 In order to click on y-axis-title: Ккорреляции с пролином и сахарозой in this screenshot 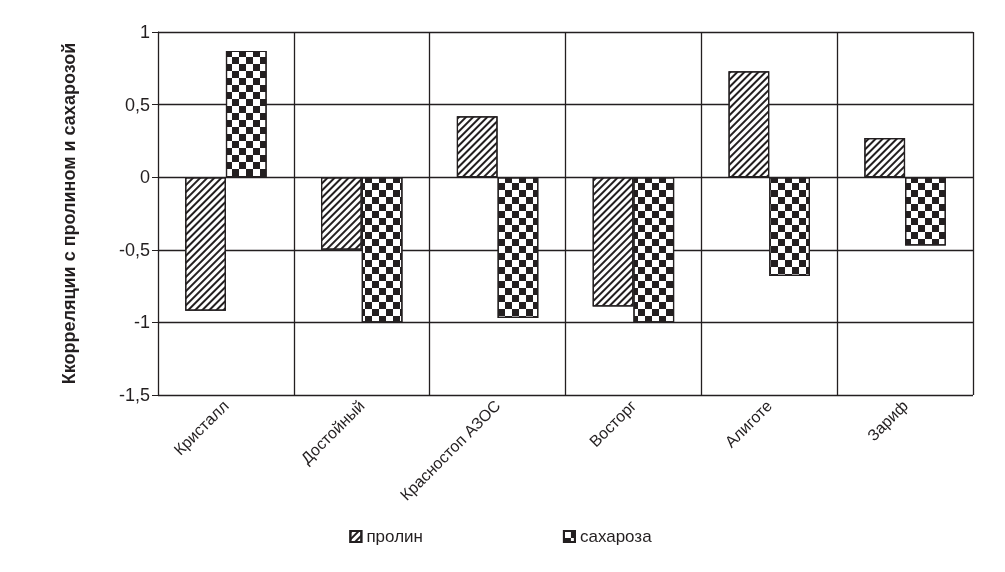, I will do `click(69, 213)`.